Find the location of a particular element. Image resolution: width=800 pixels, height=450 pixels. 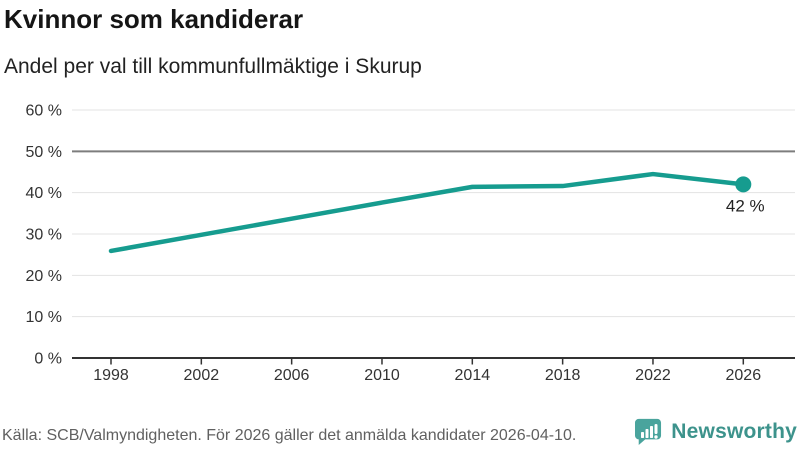

brand-logo: Newsworthy is located at coordinates (715, 432).